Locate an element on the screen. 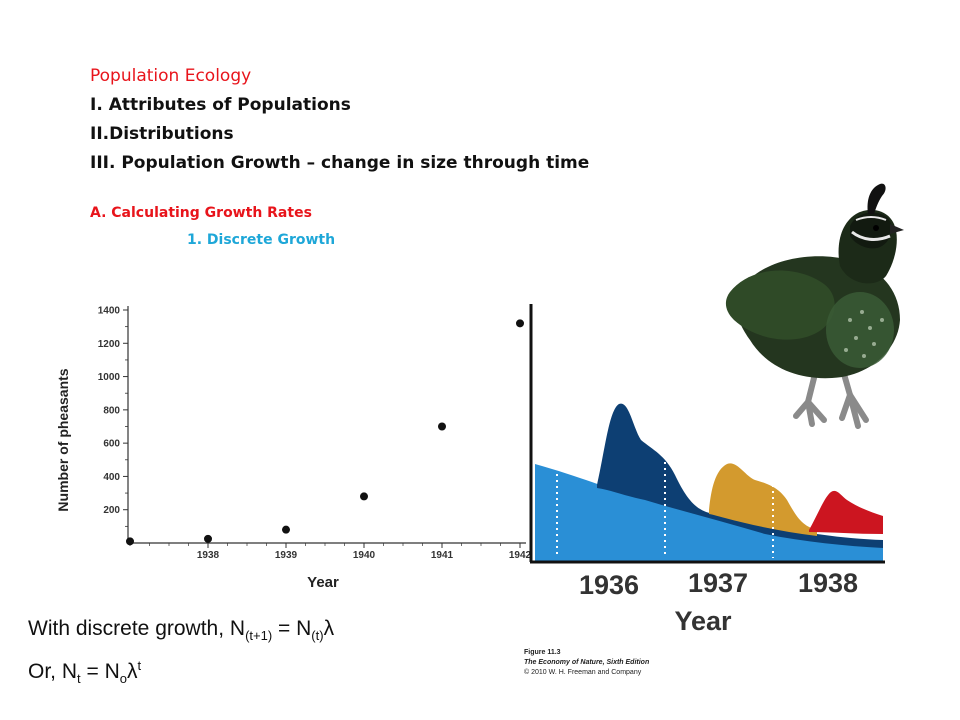 The image size is (960, 720). scatter-x-tick-label: 1939 is located at coordinates (286, 555).